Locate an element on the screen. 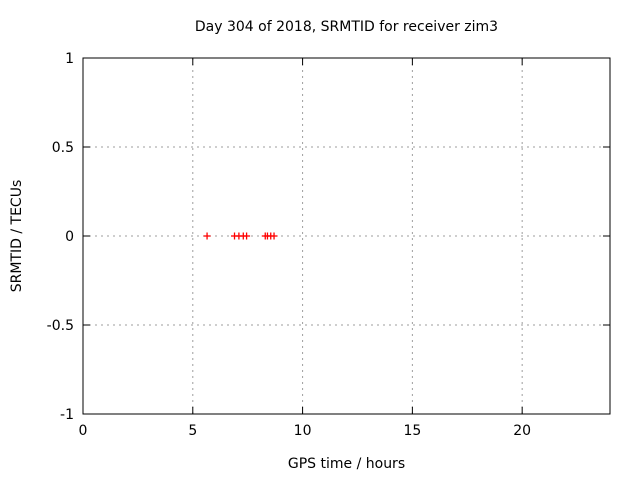 Image resolution: width=640 pixels, height=480 pixels. x-tick-label: 15 is located at coordinates (412, 431).